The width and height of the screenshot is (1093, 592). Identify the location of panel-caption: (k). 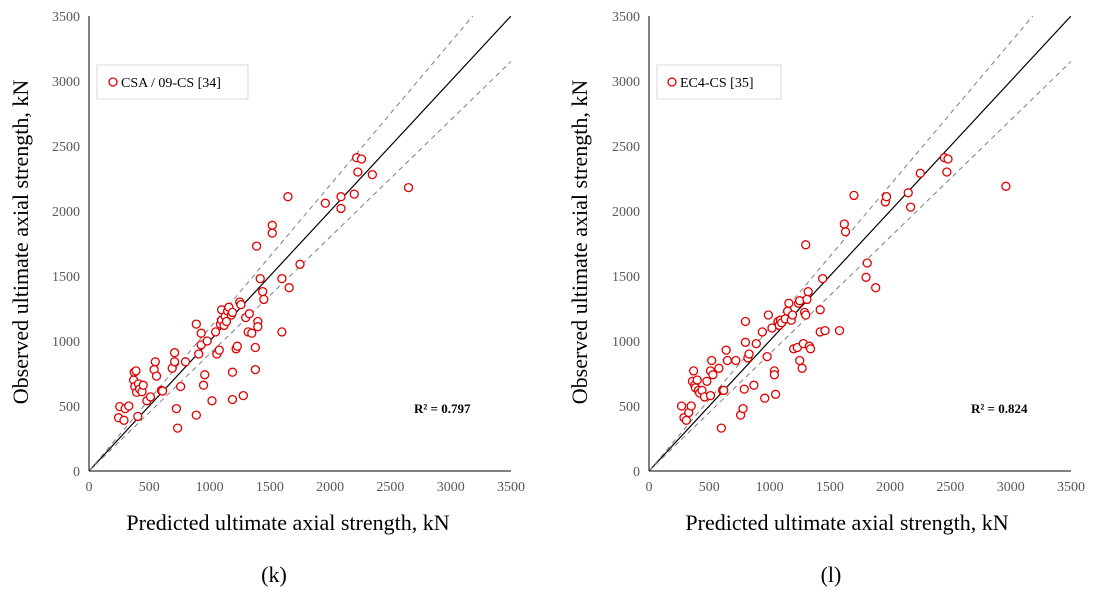
(274, 574).